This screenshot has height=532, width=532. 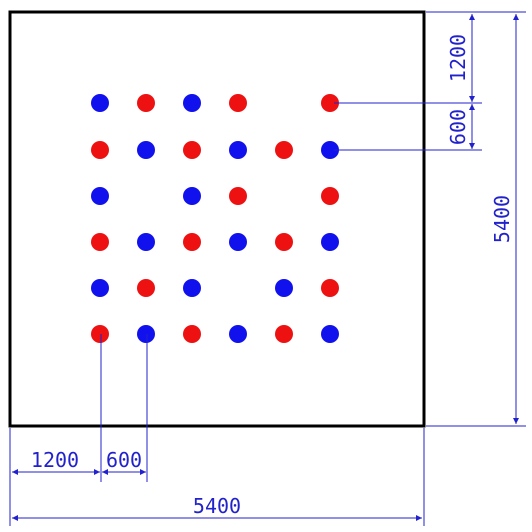 I want to click on dim-text-right-spacing: 600, so click(x=458, y=127).